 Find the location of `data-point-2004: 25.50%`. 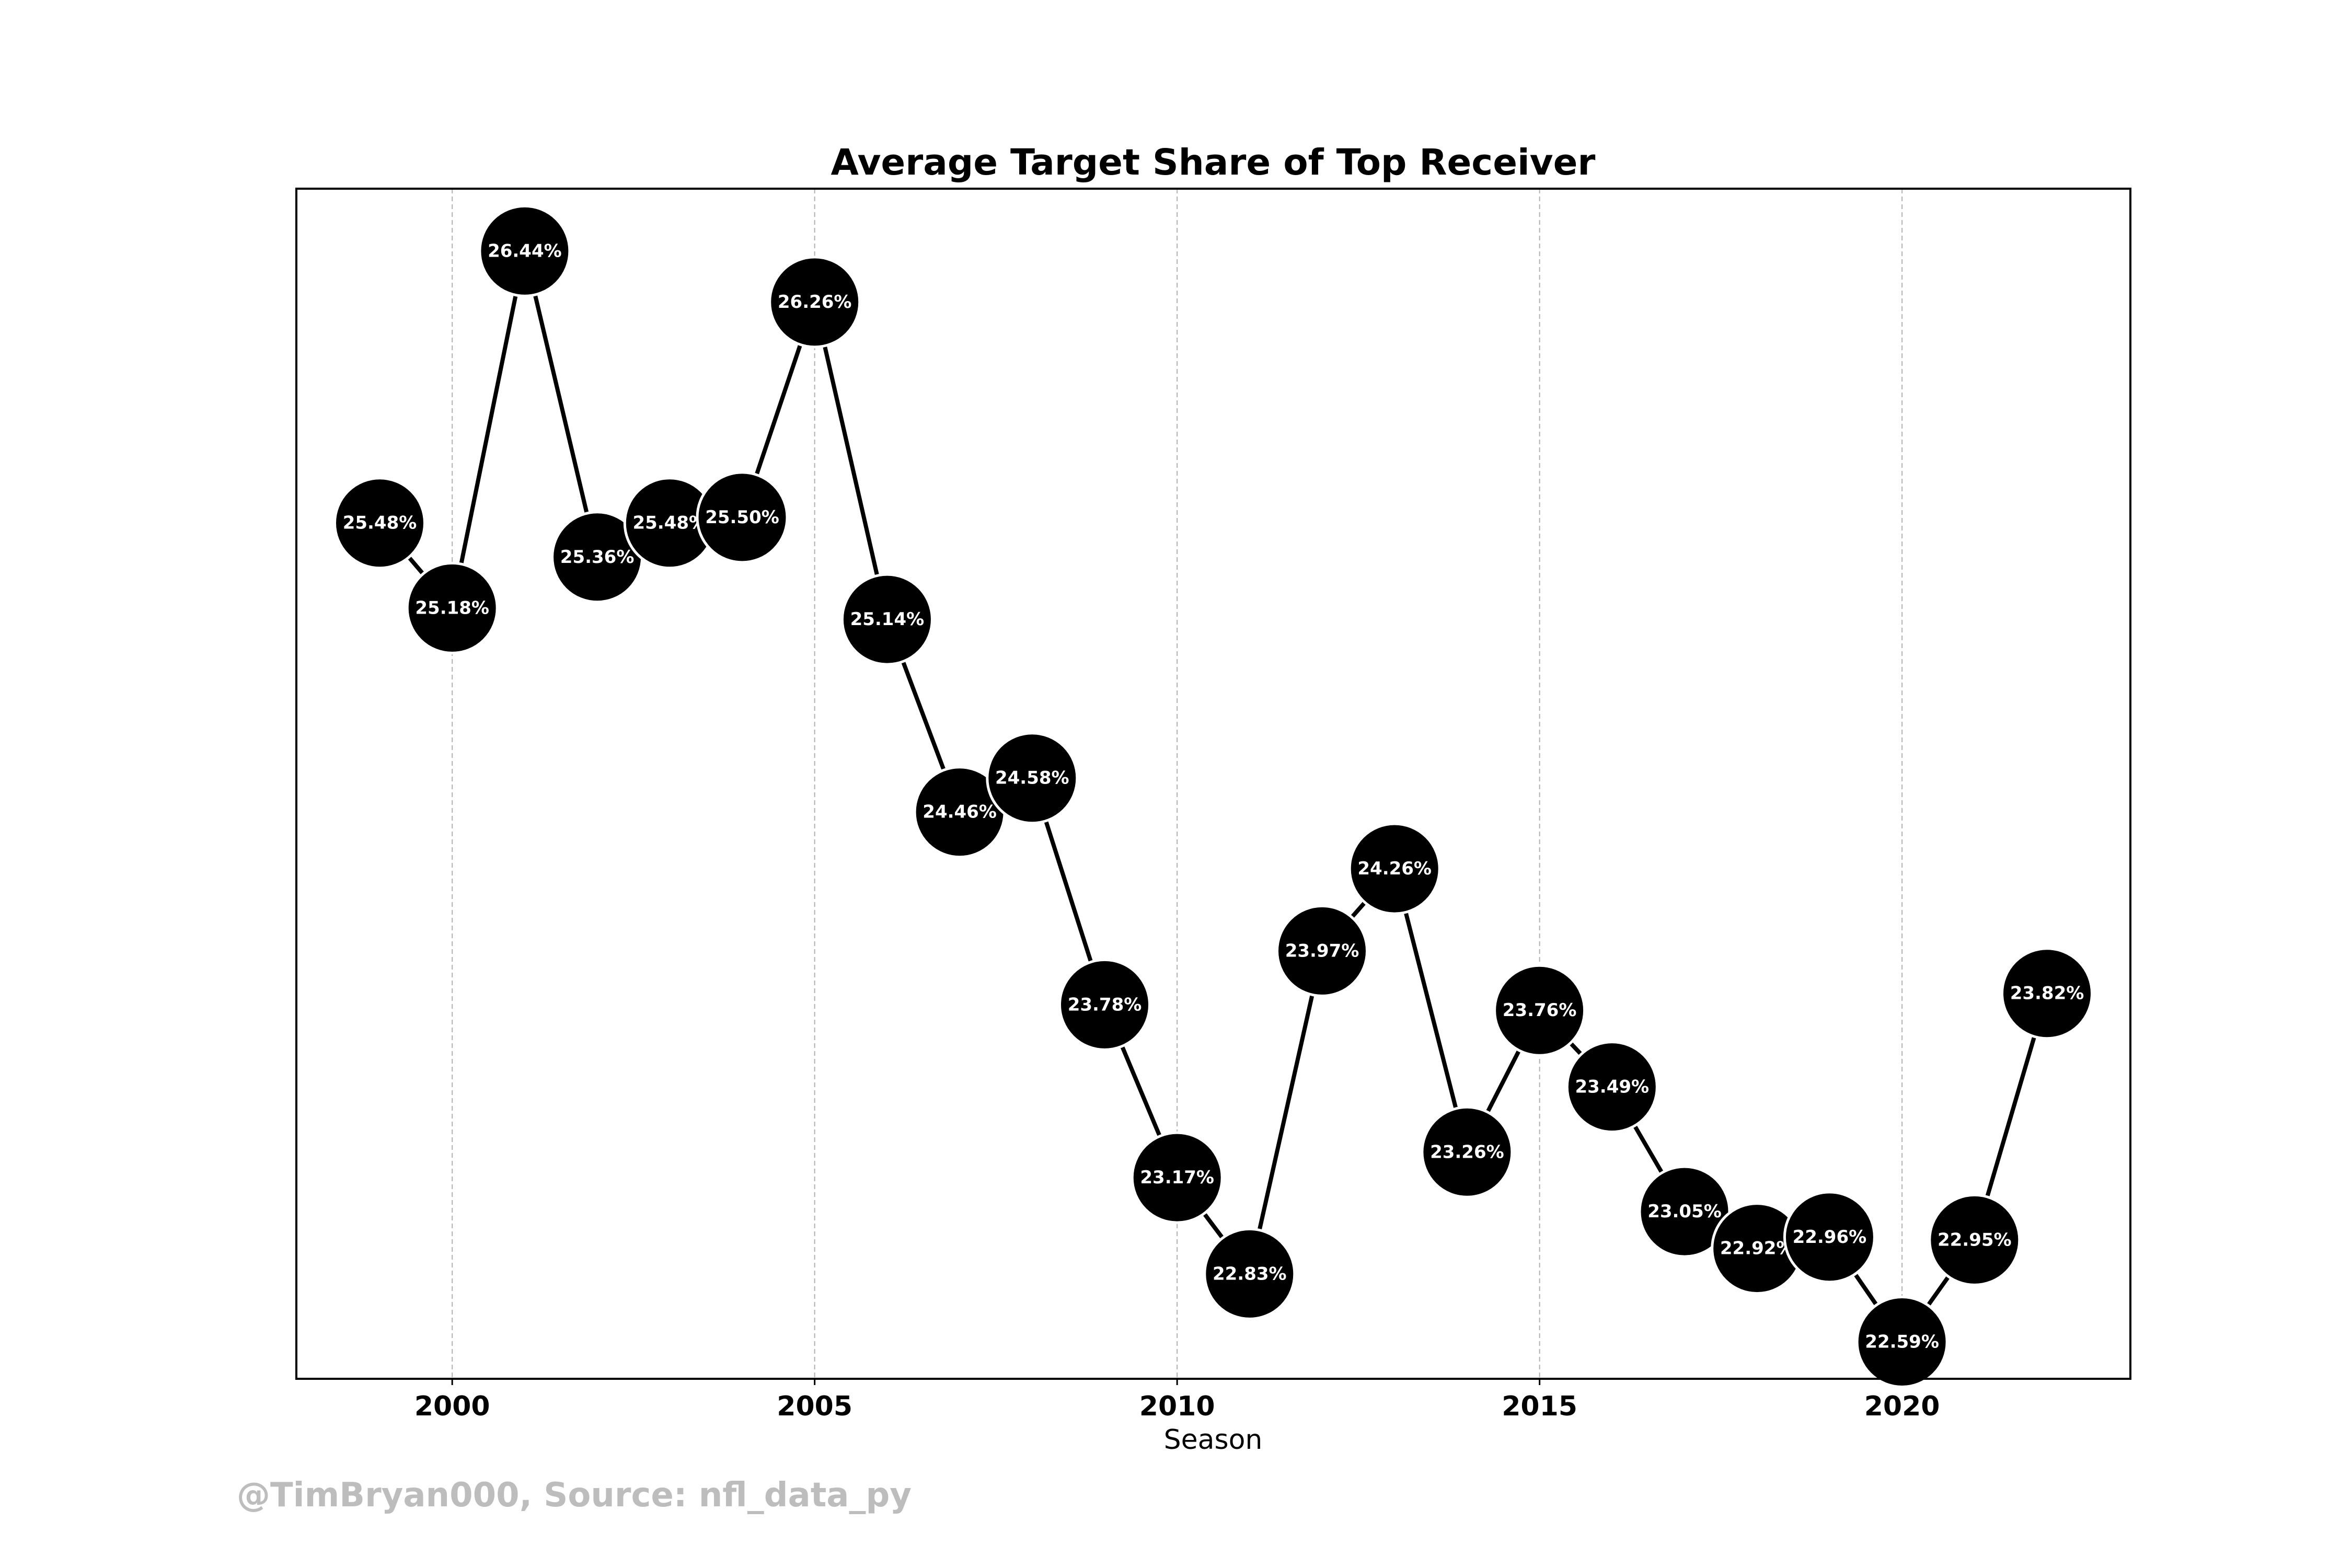

data-point-2004: 25.50% is located at coordinates (742, 517).